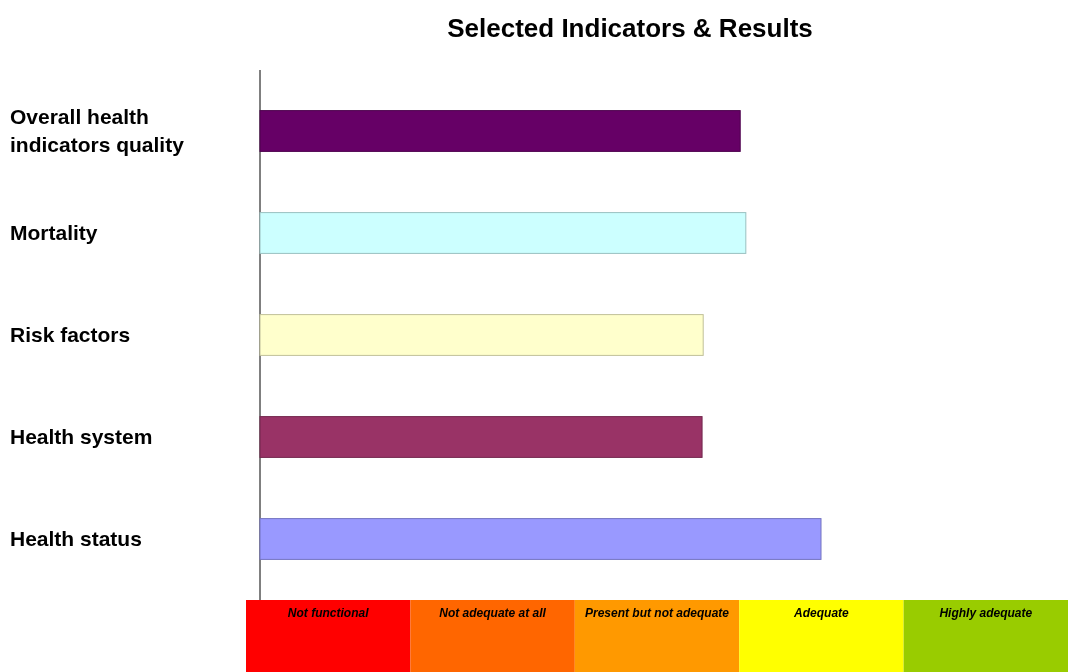  What do you see at coordinates (986, 613) in the screenshot?
I see `category-label: Highly adequate` at bounding box center [986, 613].